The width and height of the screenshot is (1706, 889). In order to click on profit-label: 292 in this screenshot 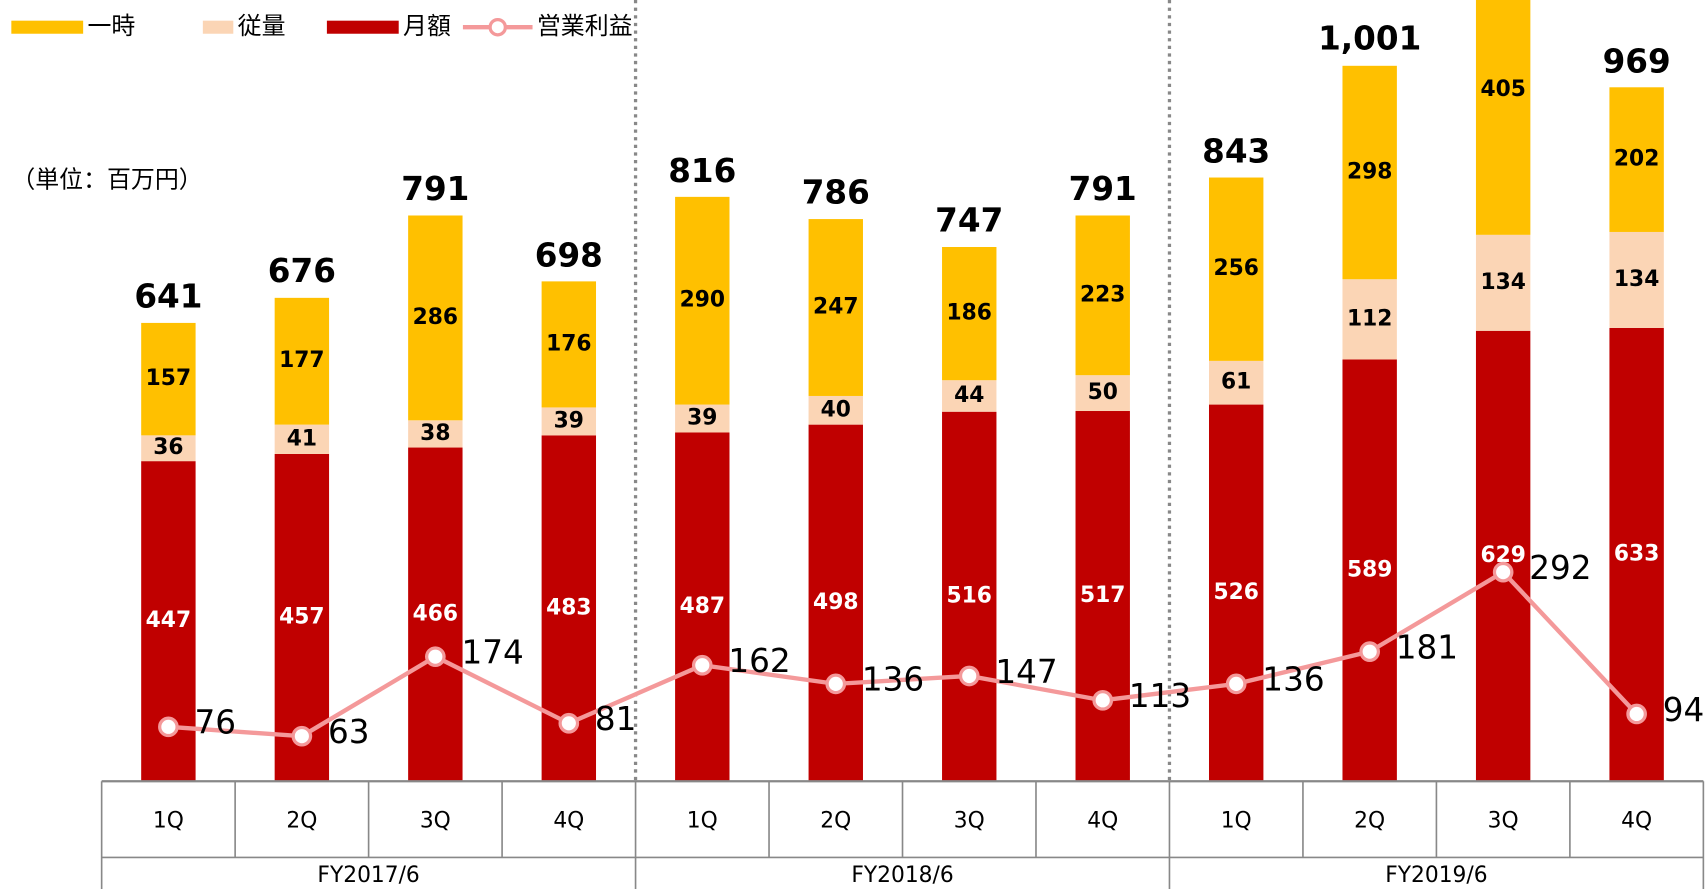, I will do `click(1560, 568)`.